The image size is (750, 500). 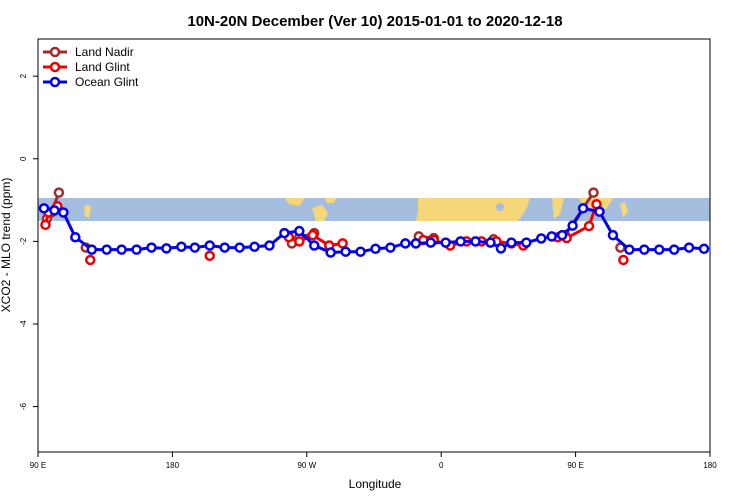 What do you see at coordinates (441, 465) in the screenshot?
I see `x-tick-label: 0` at bounding box center [441, 465].